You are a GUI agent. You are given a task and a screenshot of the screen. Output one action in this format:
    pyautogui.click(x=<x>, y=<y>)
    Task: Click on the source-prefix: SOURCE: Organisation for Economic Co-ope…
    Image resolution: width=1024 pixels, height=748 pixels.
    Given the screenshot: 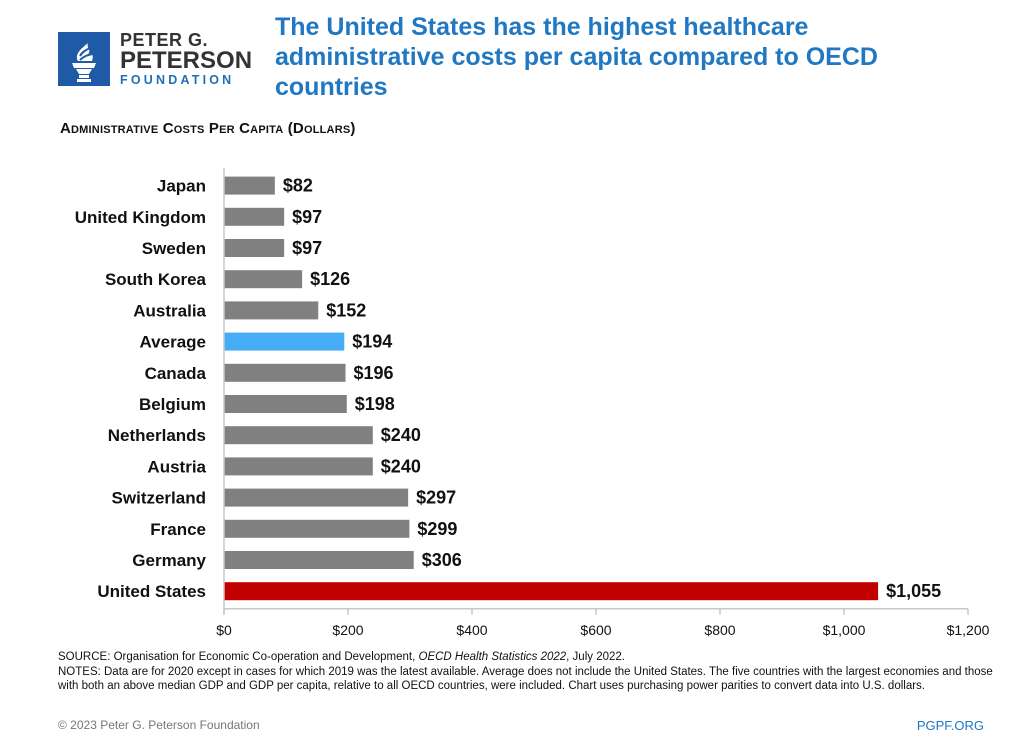 What is the action you would take?
    pyautogui.click(x=238, y=657)
    